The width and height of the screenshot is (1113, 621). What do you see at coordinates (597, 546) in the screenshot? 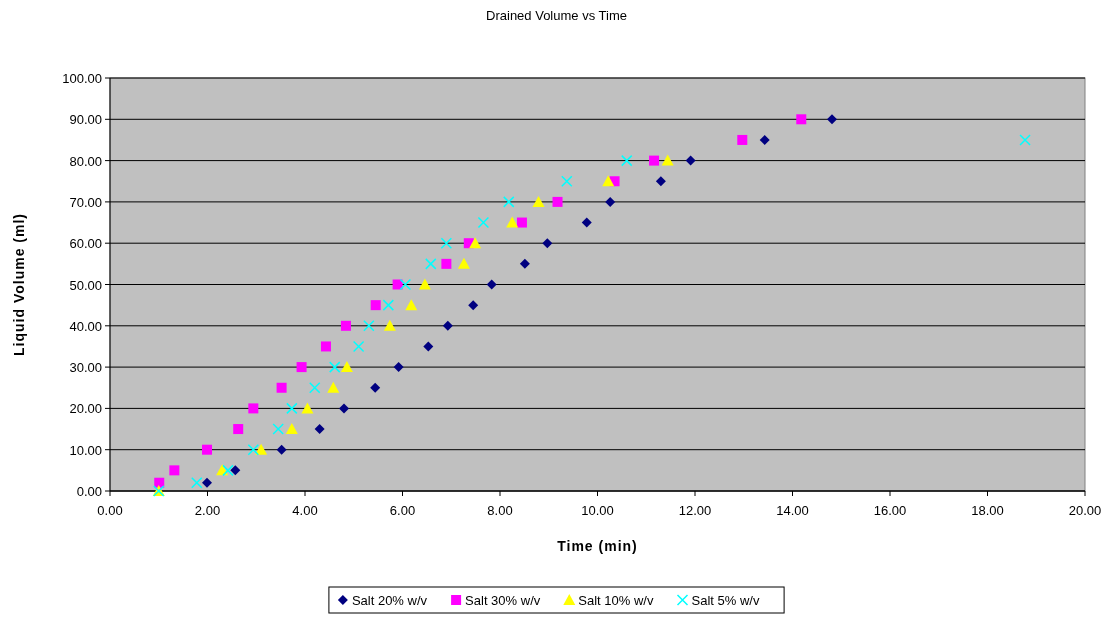
I see `x-axis-title: Time (min)` at bounding box center [597, 546].